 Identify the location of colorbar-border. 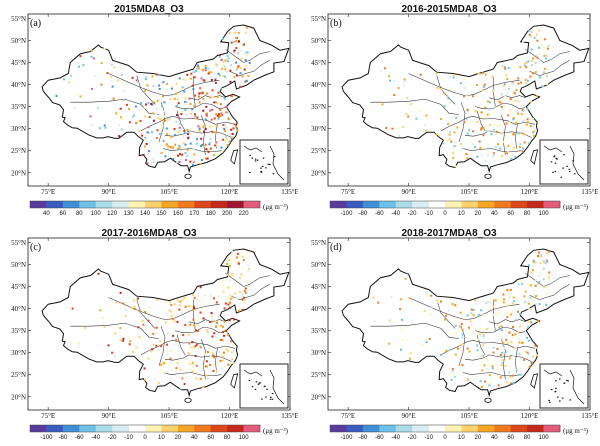
(445, 428).